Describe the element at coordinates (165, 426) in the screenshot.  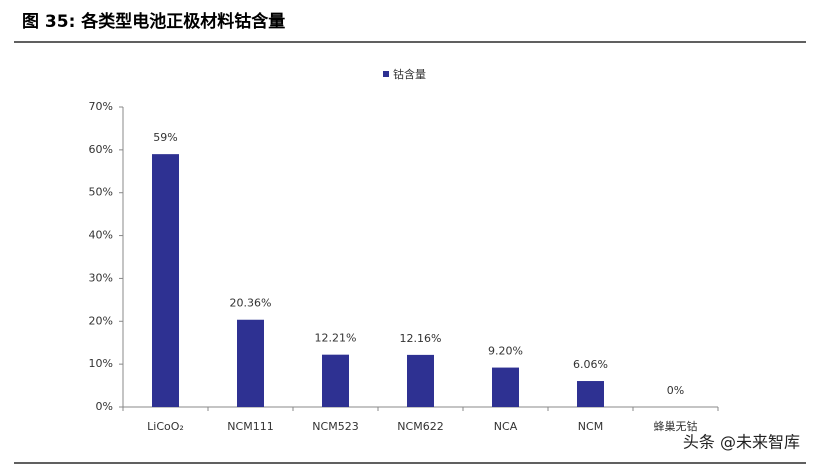
I see `x-tick-label: LiCoO₂` at that location.